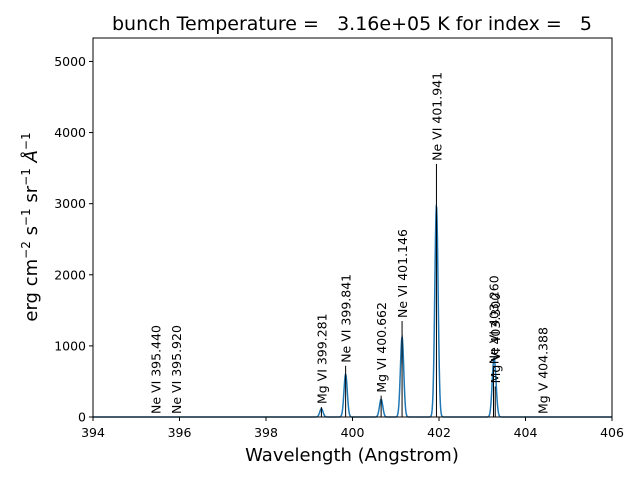  Describe the element at coordinates (526, 432) in the screenshot. I see `x-tick-label: 404` at that location.